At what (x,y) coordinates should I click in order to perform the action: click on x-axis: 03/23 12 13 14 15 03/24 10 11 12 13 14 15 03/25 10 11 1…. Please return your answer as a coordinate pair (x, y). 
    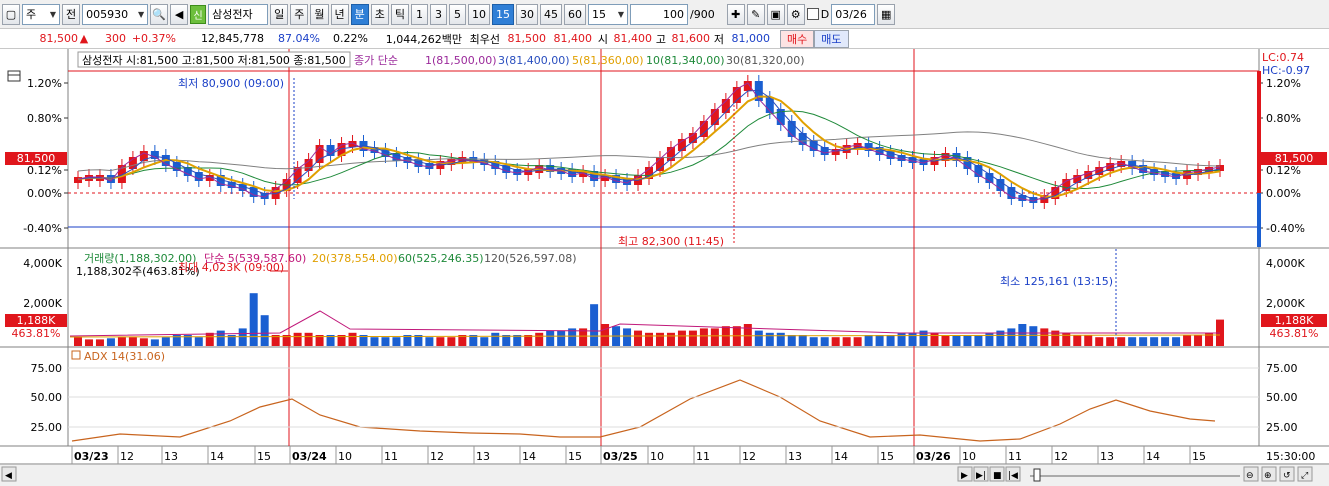
    Looking at the image, I should click on (638, 455).